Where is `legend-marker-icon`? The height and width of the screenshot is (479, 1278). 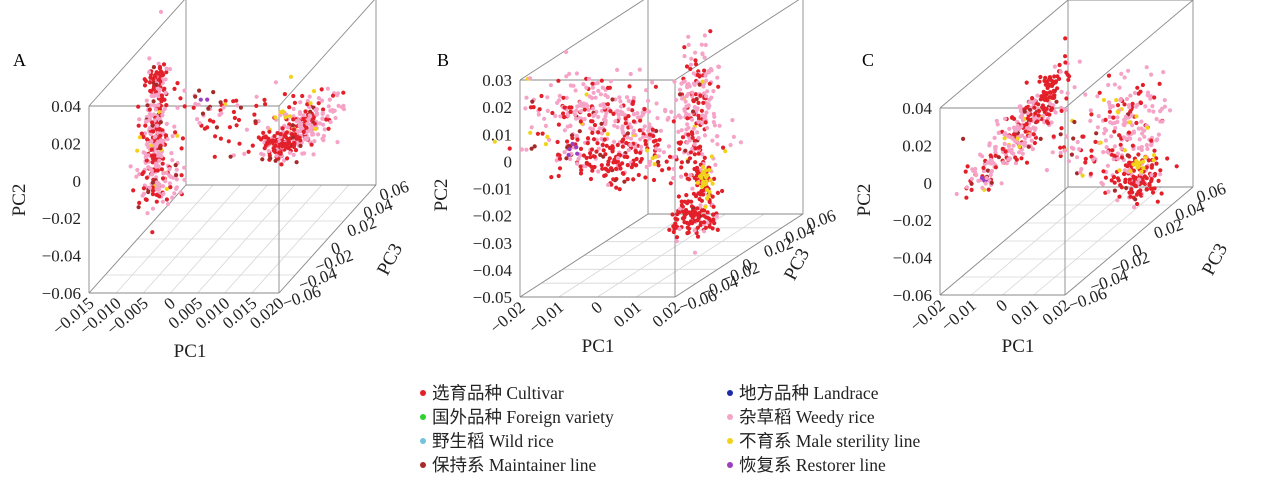
legend-marker-icon is located at coordinates (730, 464).